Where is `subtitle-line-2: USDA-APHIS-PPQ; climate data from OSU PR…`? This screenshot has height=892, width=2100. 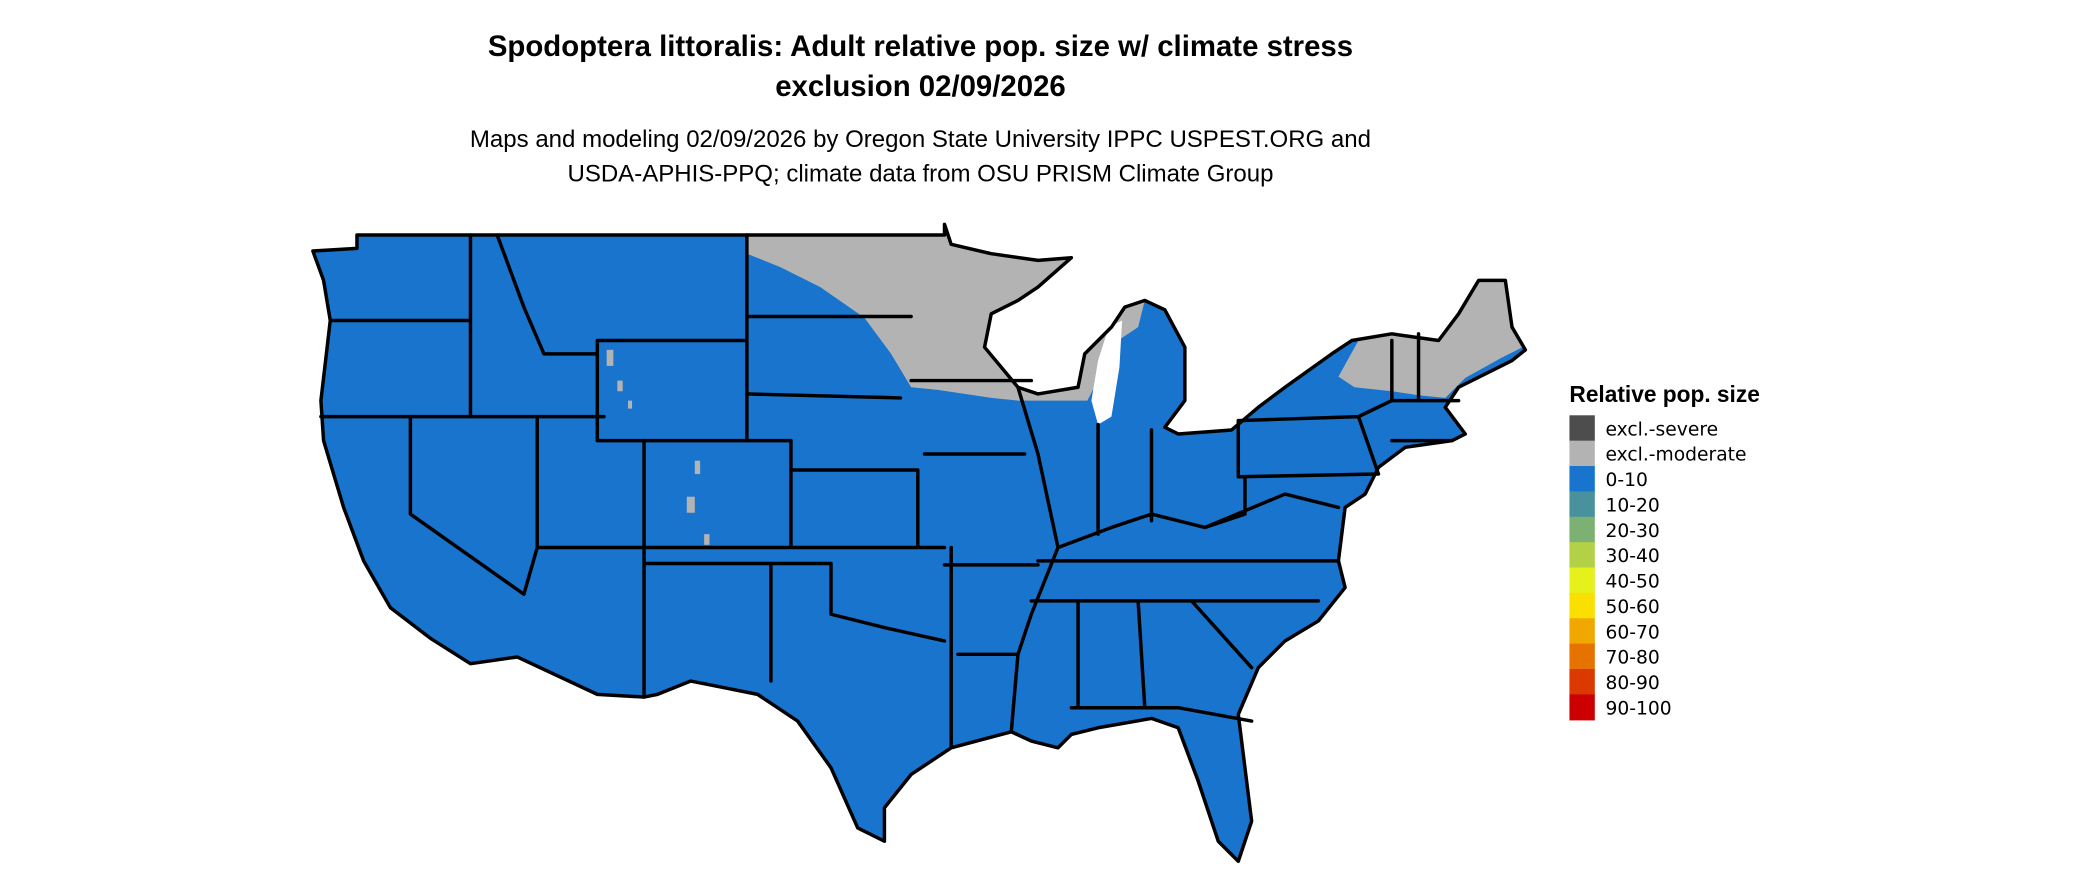
subtitle-line-2: USDA-APHIS-PPQ; climate data from OSU PR… is located at coordinates (920, 174).